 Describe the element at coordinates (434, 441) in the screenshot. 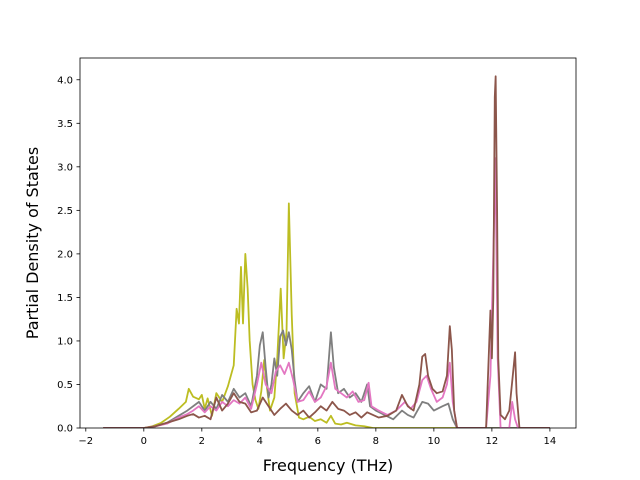

I see `x-tick-label: 10` at that location.